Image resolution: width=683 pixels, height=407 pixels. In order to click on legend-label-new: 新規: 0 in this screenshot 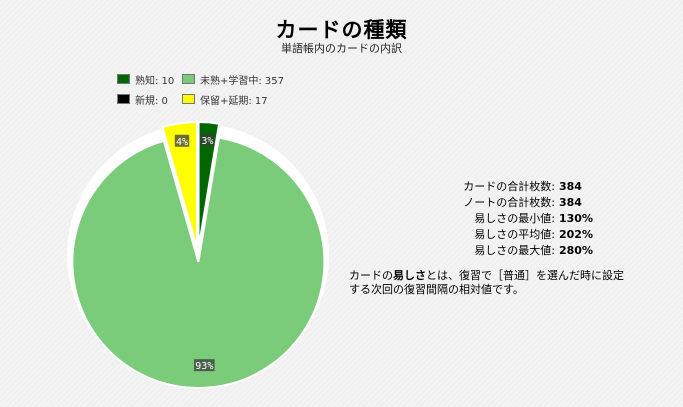, I will do `click(151, 101)`.